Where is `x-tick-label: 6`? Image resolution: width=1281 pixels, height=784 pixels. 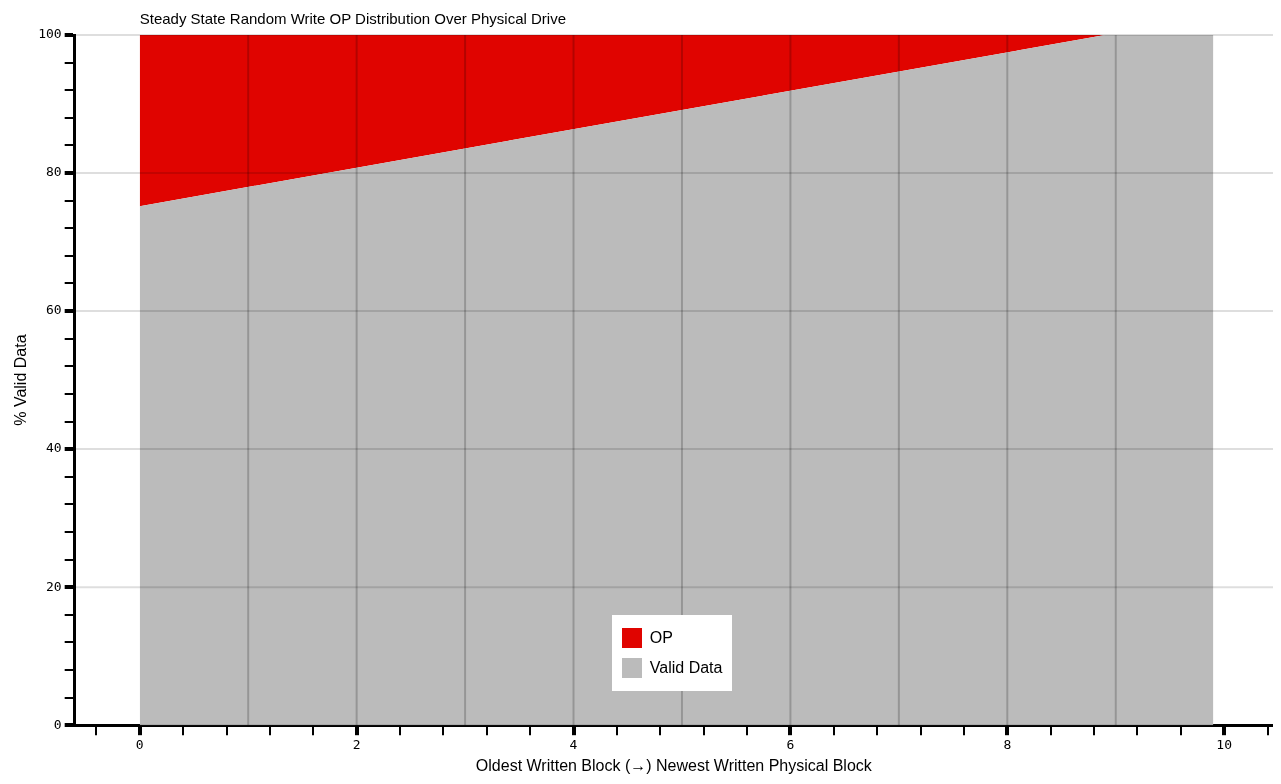
x-tick-label: 6 is located at coordinates (790, 745).